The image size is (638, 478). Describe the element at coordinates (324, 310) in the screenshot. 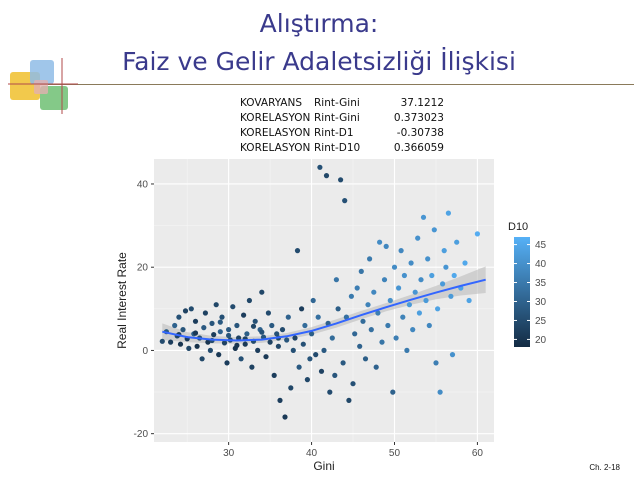

I see `trend-line` at that location.